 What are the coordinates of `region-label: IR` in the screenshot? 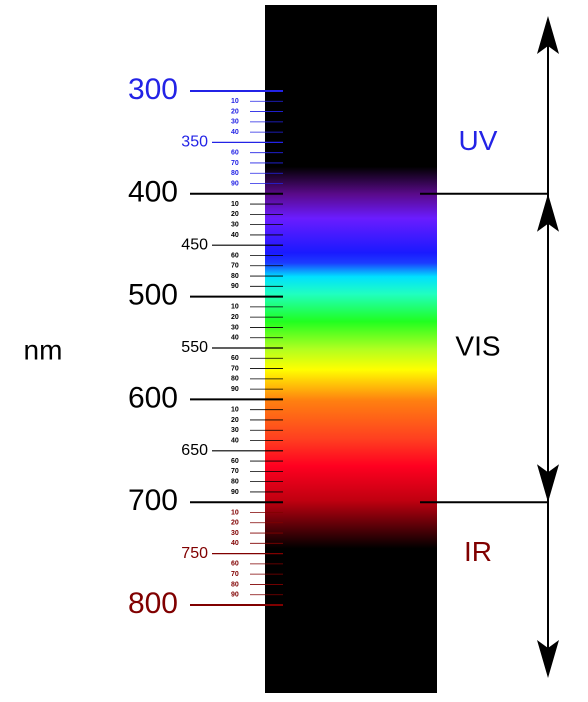 It's located at (478, 551).